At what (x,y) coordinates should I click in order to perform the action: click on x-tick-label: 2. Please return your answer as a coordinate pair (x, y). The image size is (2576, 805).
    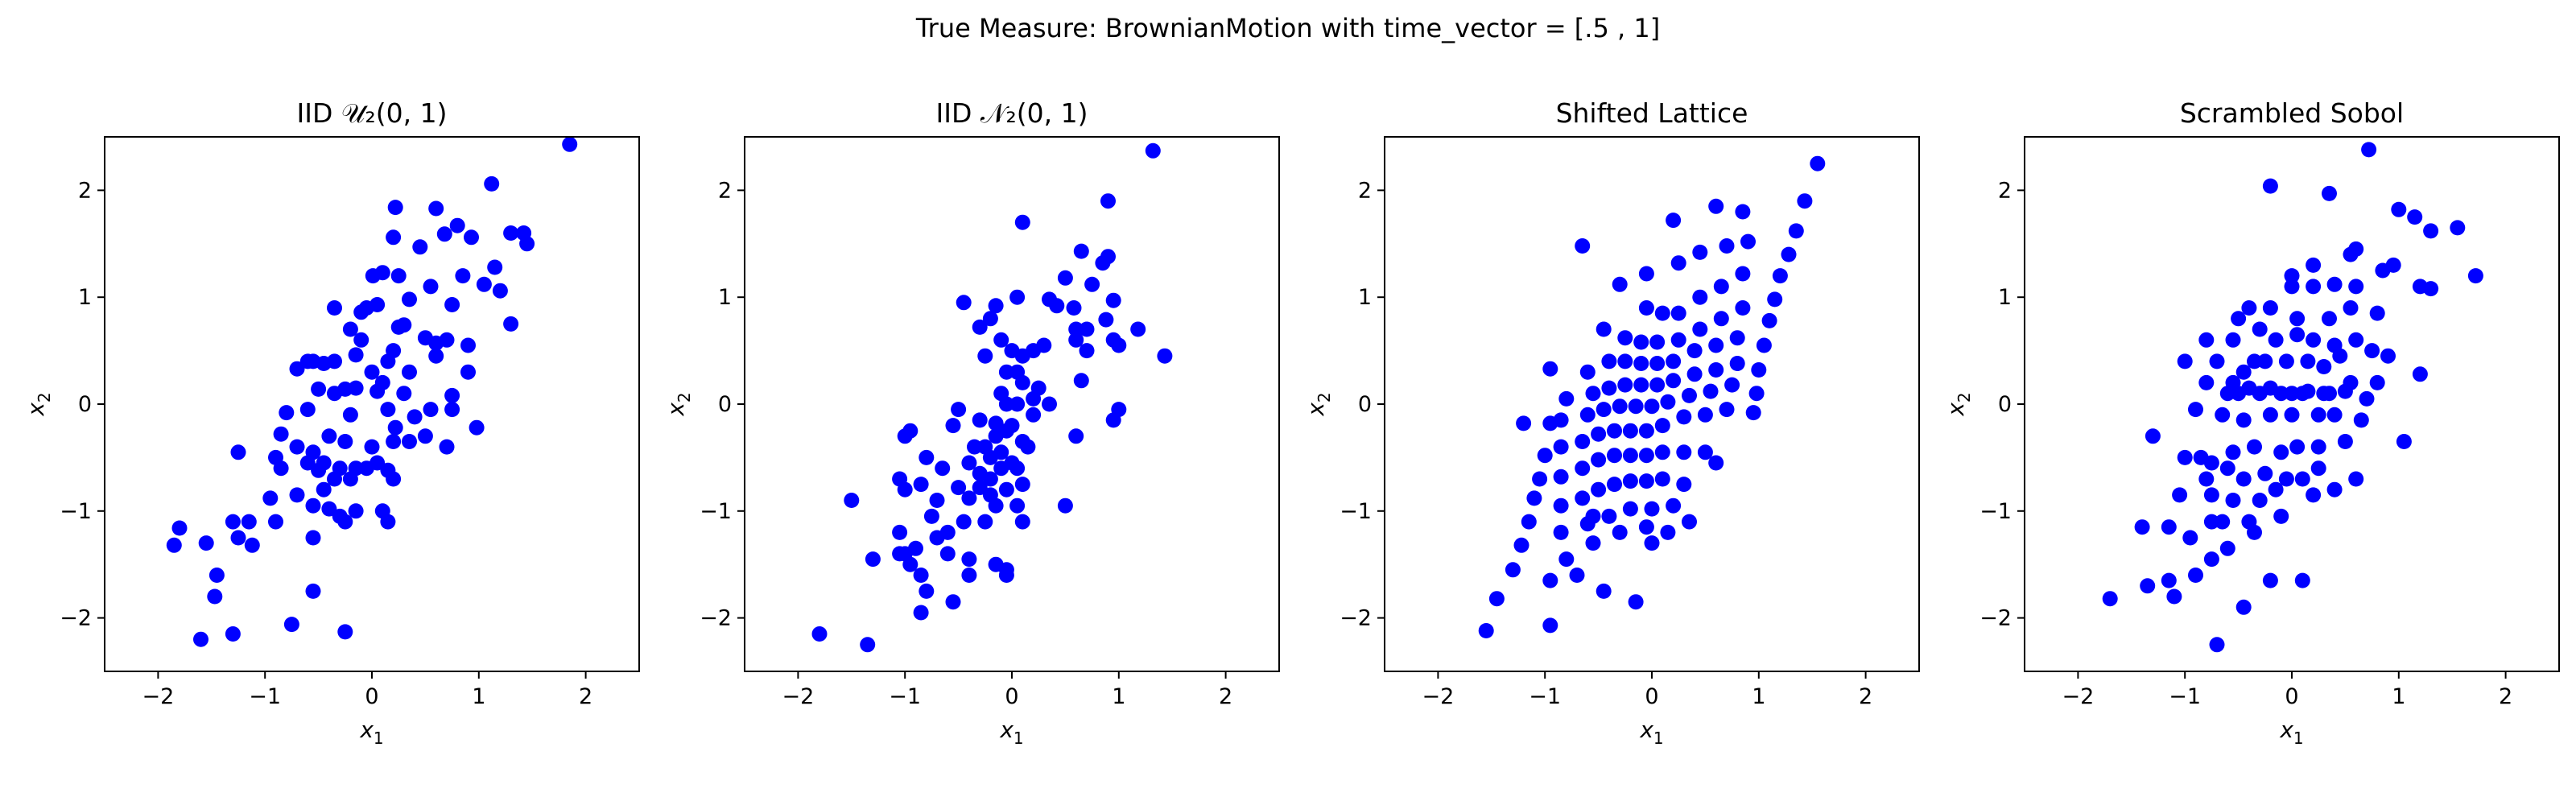
    Looking at the image, I should click on (1225, 696).